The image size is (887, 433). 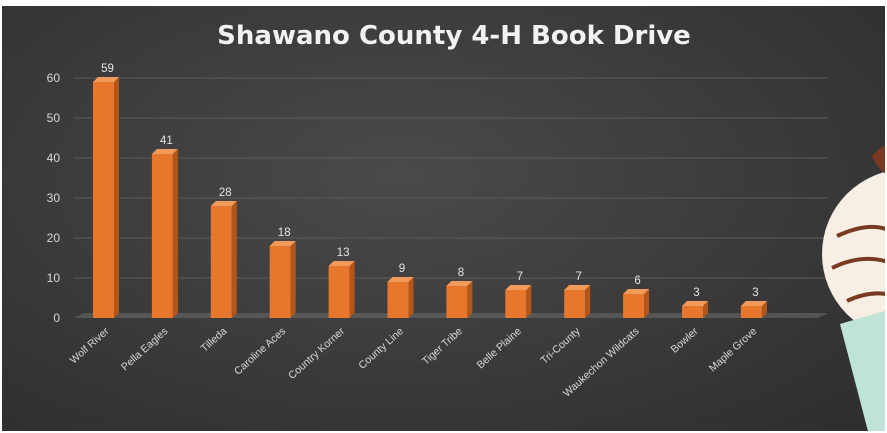 I want to click on ice-cream-cone, so click(x=862, y=370).